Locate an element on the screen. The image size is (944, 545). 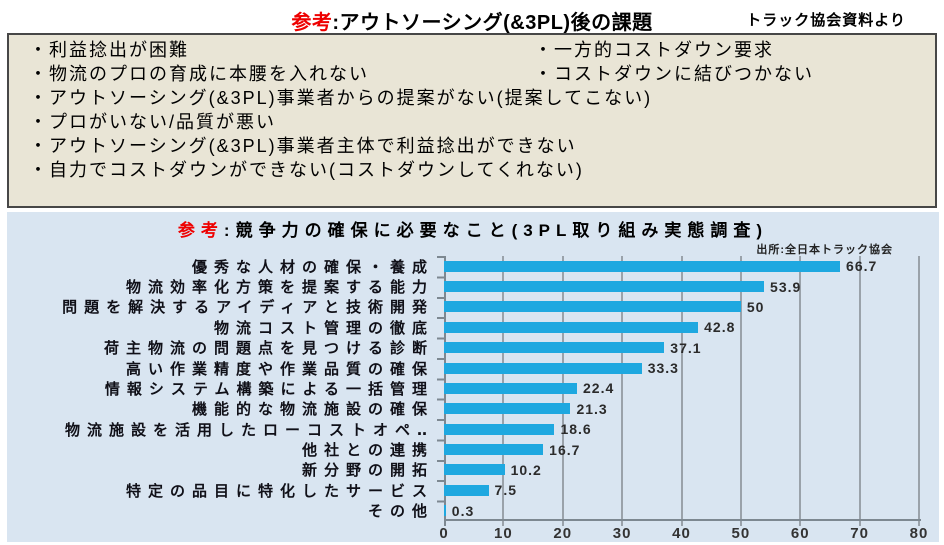
x-axis-labels: 0 10 20 30 40 50 60 70 80 is located at coordinates (473, 533).